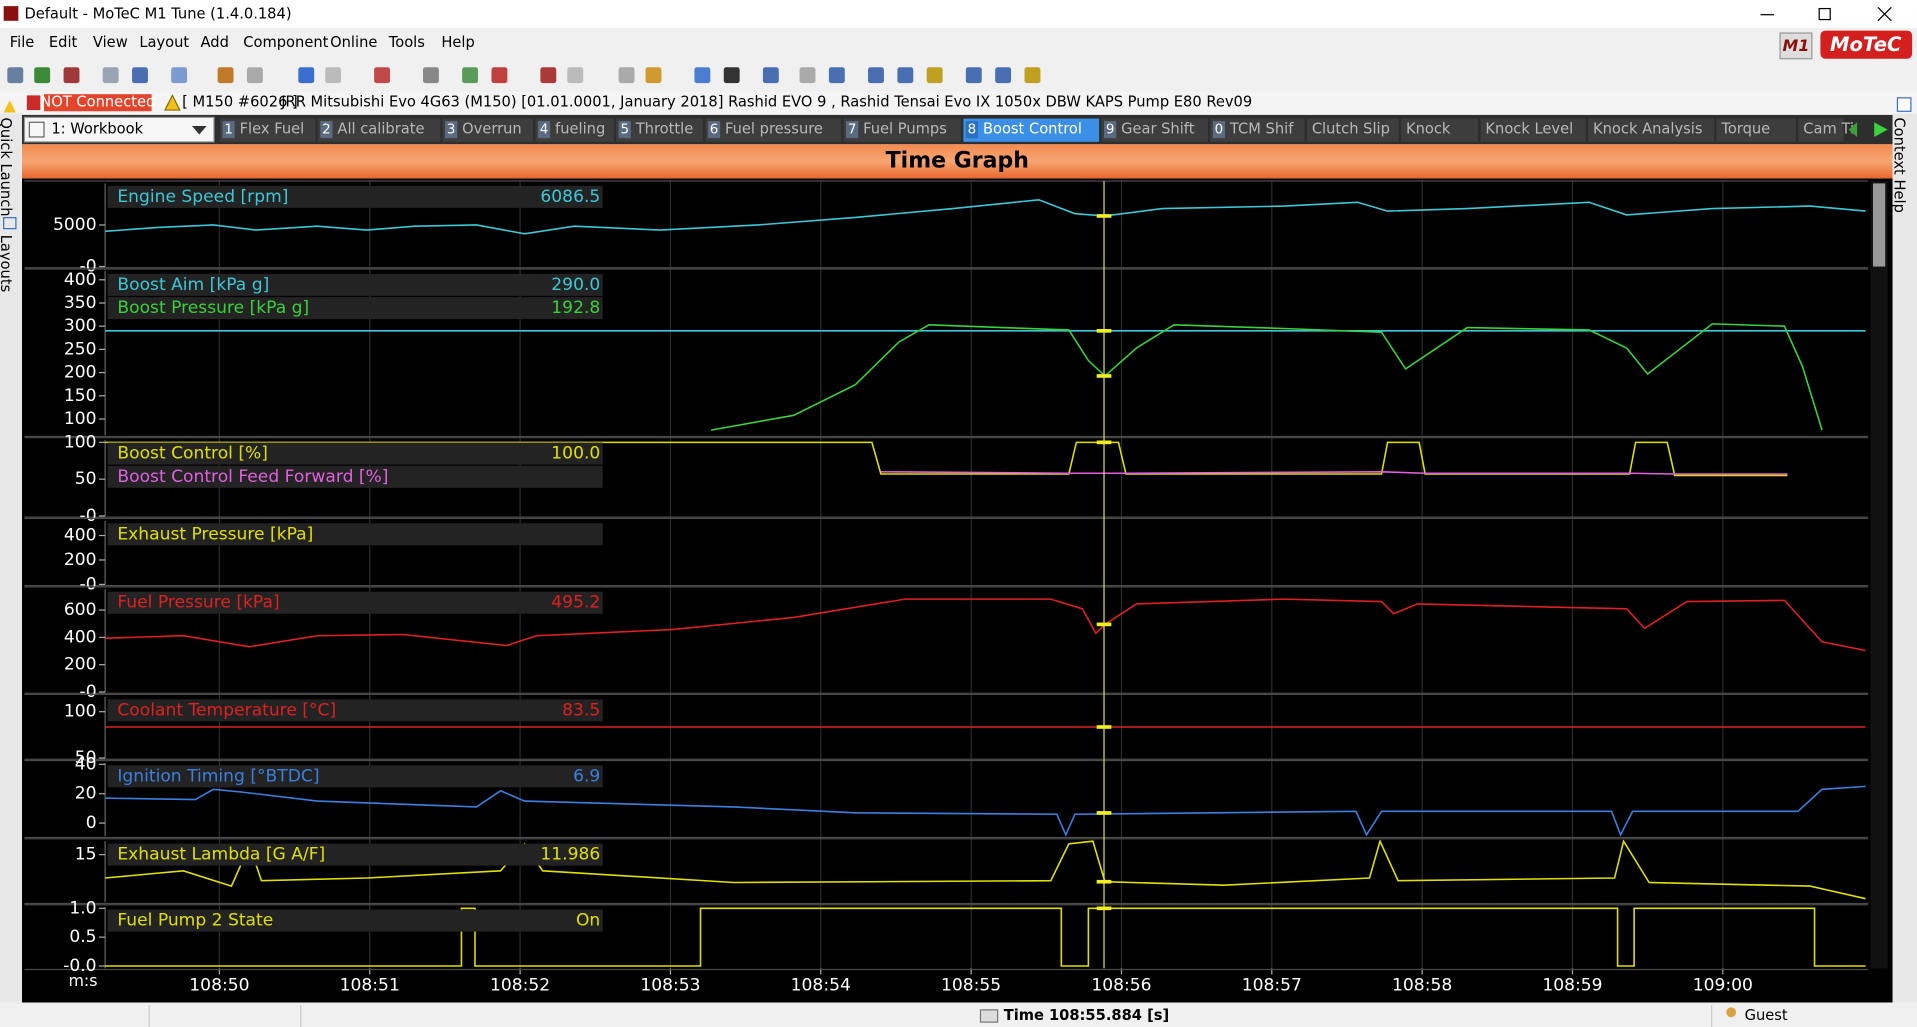 This screenshot has width=1917, height=1027. I want to click on y-tick-label: 100, so click(80, 442).